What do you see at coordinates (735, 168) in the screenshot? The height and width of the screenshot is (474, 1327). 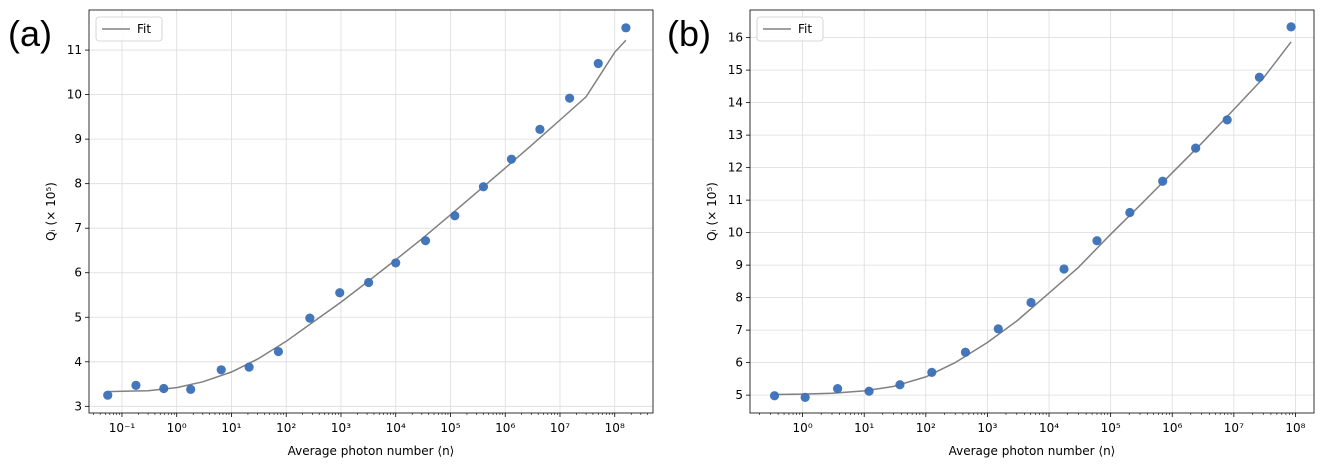 I see `y-tick-label: 12` at bounding box center [735, 168].